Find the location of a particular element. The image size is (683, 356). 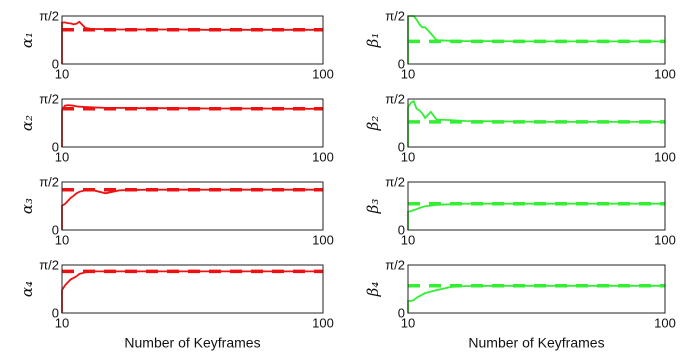

y-axis-label: α₁ is located at coordinates (27, 40).